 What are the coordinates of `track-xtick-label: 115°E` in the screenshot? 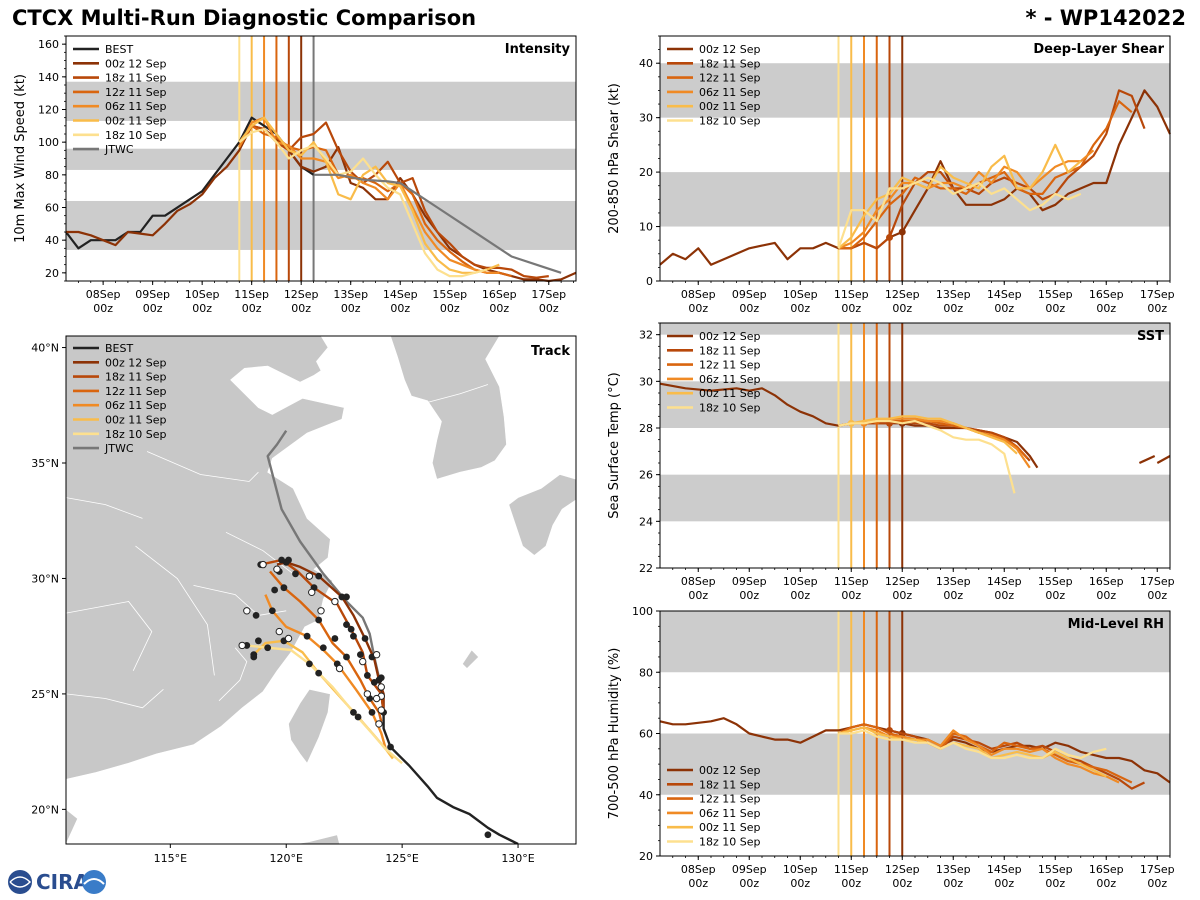 It's located at (170, 858).